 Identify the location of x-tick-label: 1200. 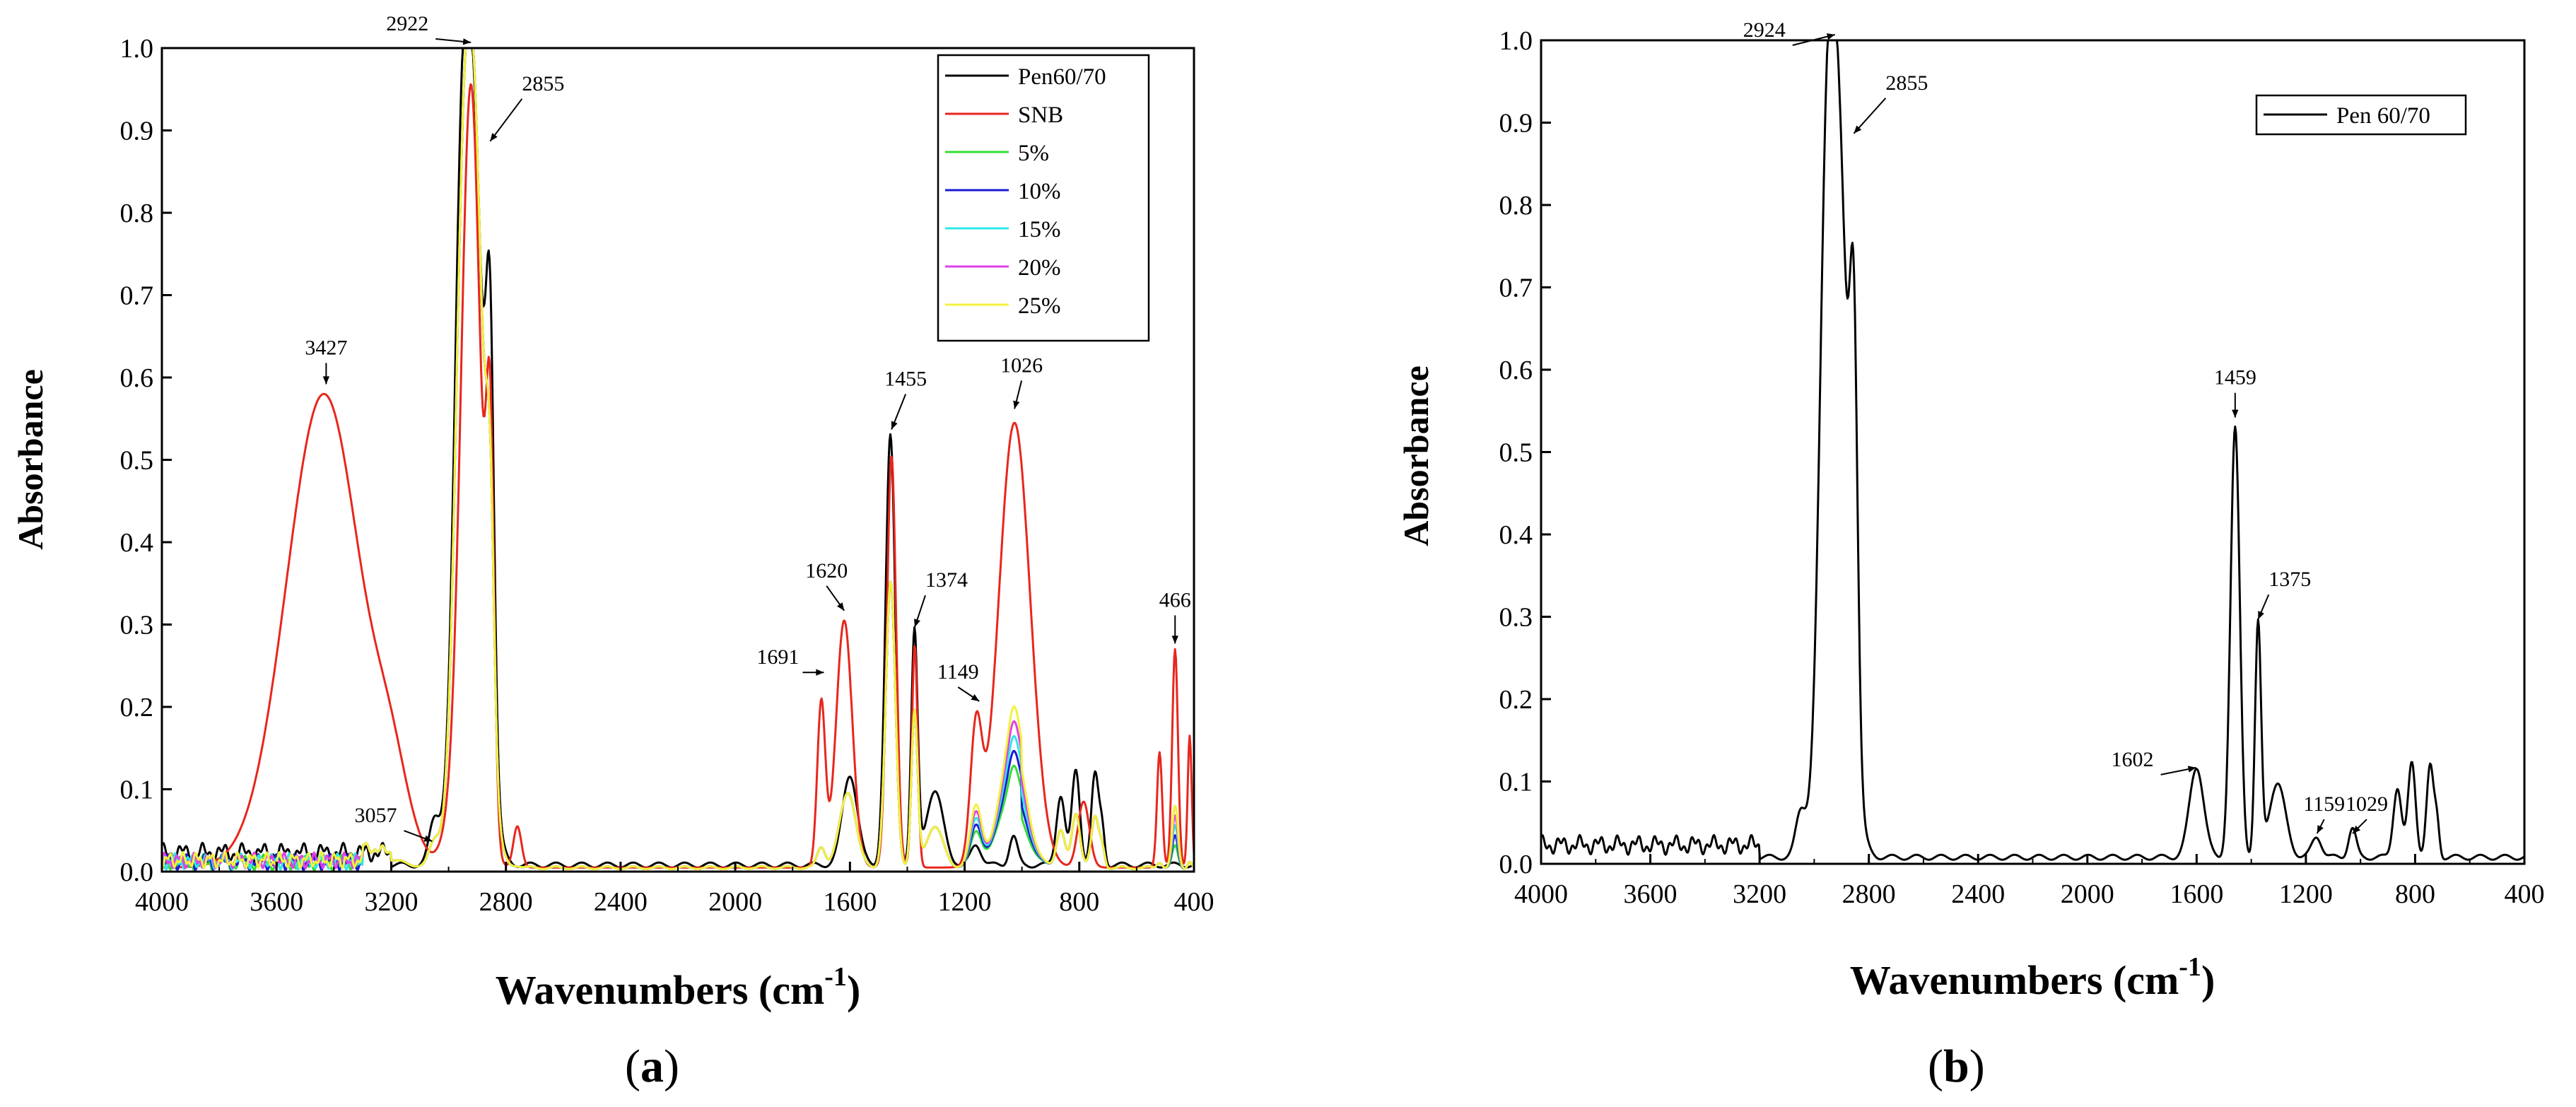
(2306, 894).